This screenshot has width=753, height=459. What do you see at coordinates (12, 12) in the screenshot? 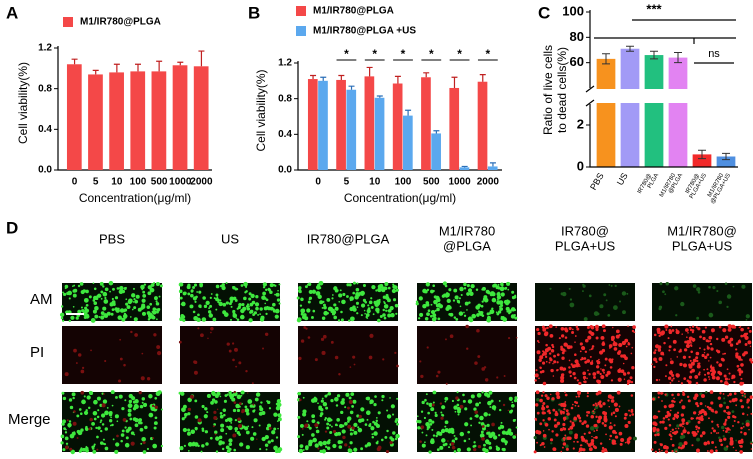
I see `panel-letter: A` at bounding box center [12, 12].